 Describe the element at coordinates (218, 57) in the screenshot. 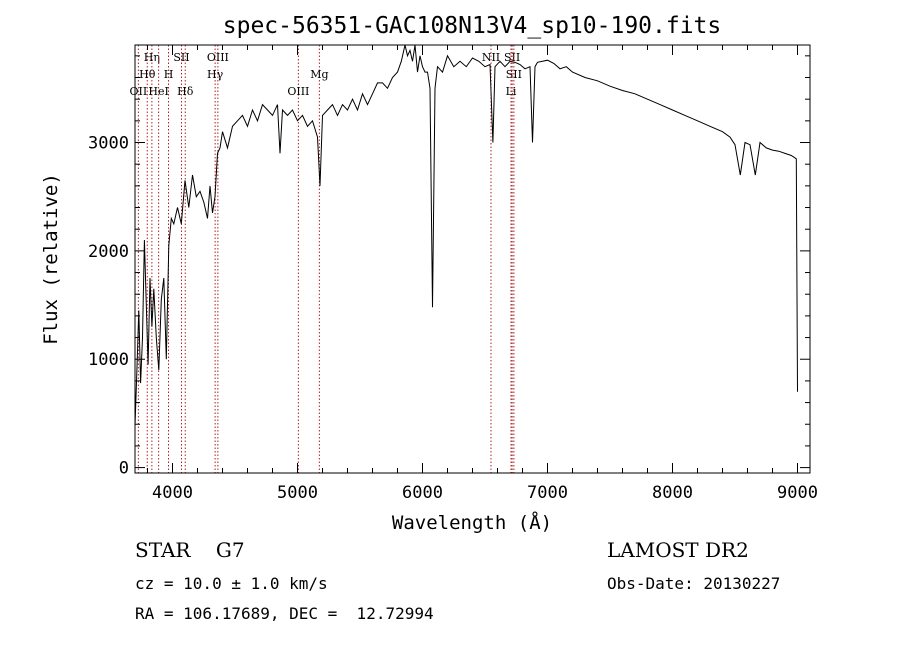

I see `line-marker-label-7: OIII` at that location.